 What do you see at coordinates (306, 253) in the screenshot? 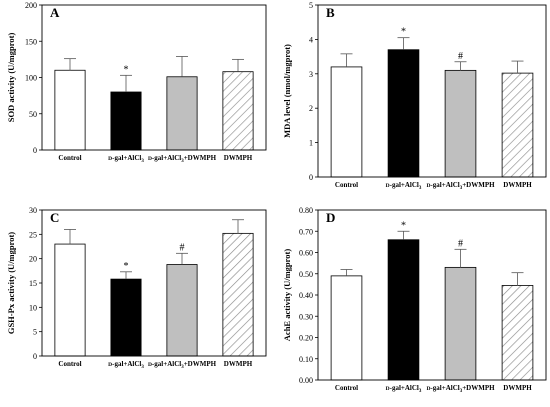
I see `y-tick-label-6: 0.60` at bounding box center [306, 253].